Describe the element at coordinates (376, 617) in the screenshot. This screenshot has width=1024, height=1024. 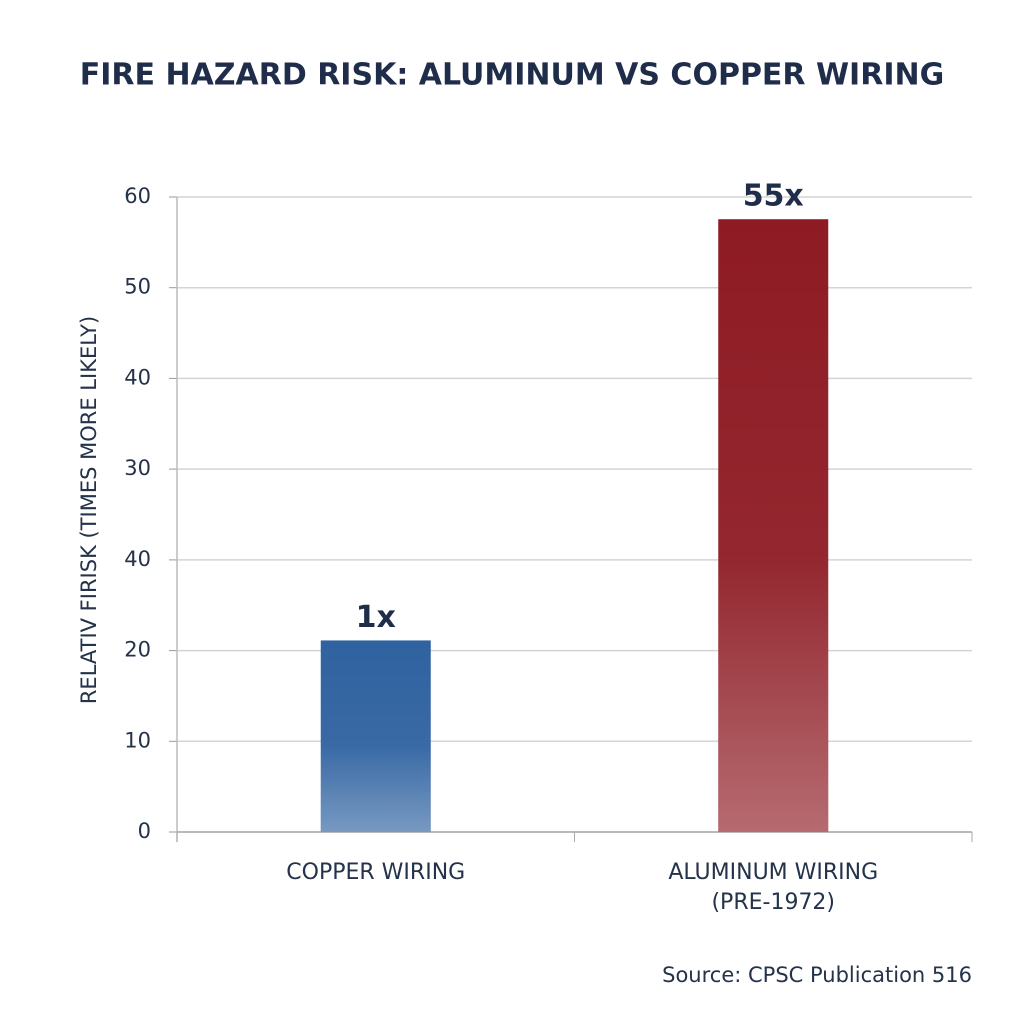
I see `bar-annotation: 1x` at that location.